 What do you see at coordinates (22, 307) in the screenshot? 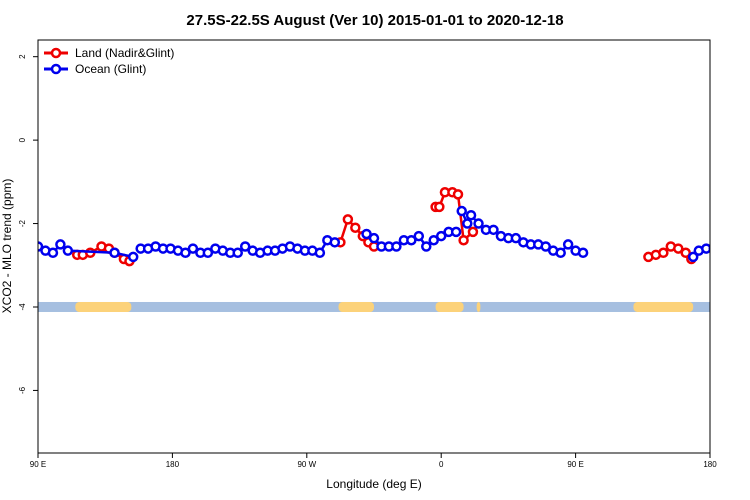
I see `y-tick-label: -4` at bounding box center [22, 307].